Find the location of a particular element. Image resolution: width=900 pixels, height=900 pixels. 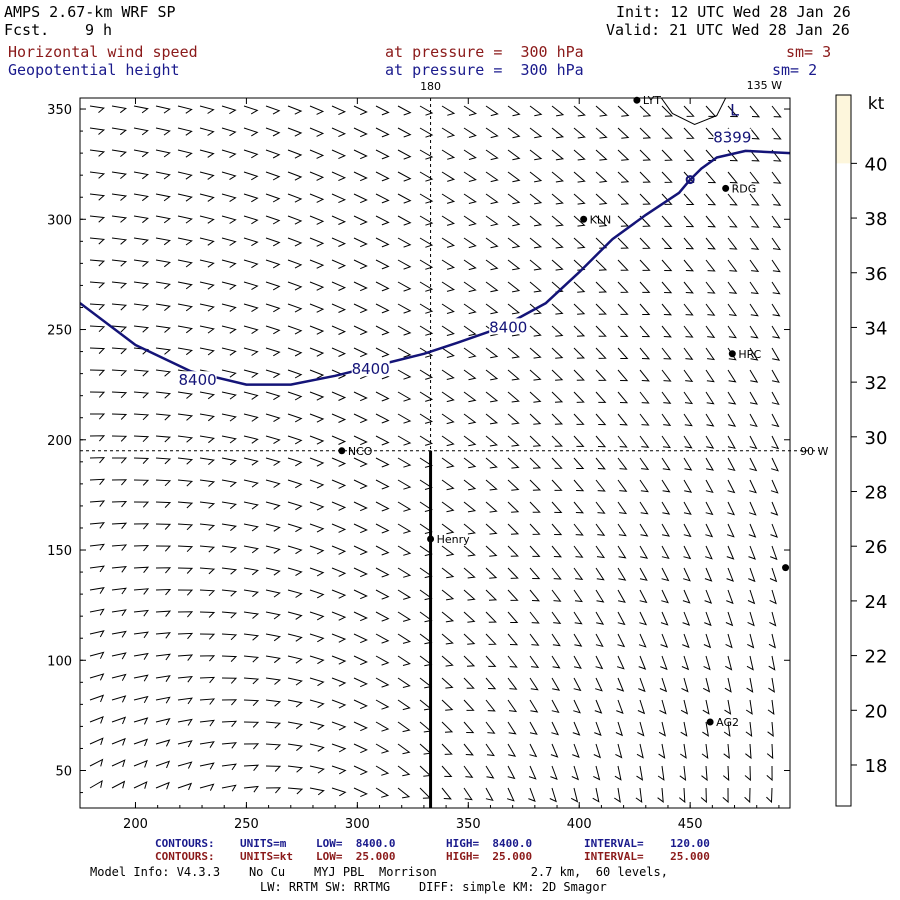

station-label-hrc: HRC is located at coordinates (749, 354).